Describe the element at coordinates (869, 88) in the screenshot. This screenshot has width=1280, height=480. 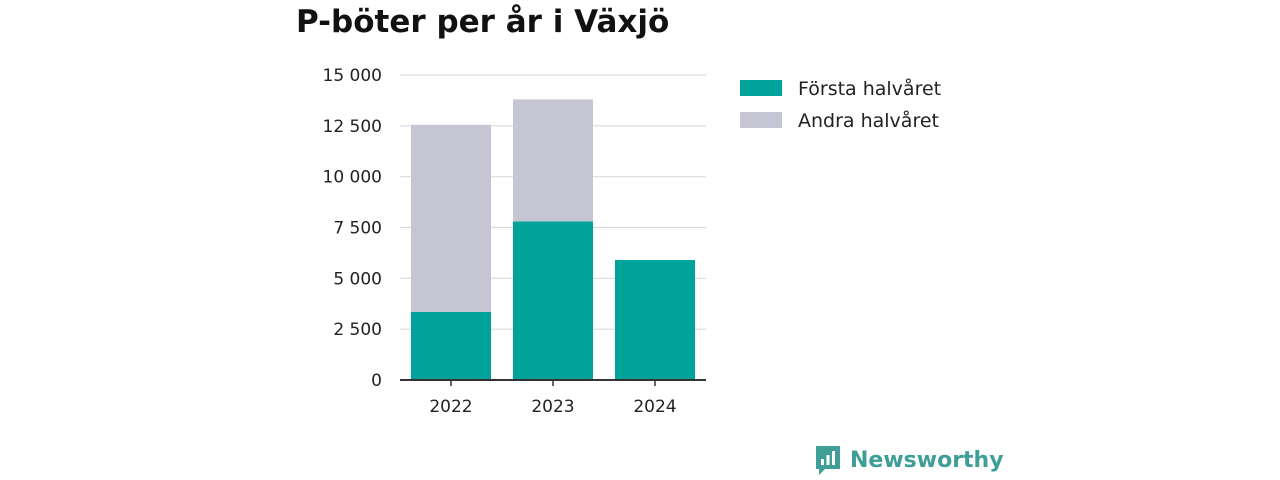
I see `legend-label: Första halvåret` at that location.